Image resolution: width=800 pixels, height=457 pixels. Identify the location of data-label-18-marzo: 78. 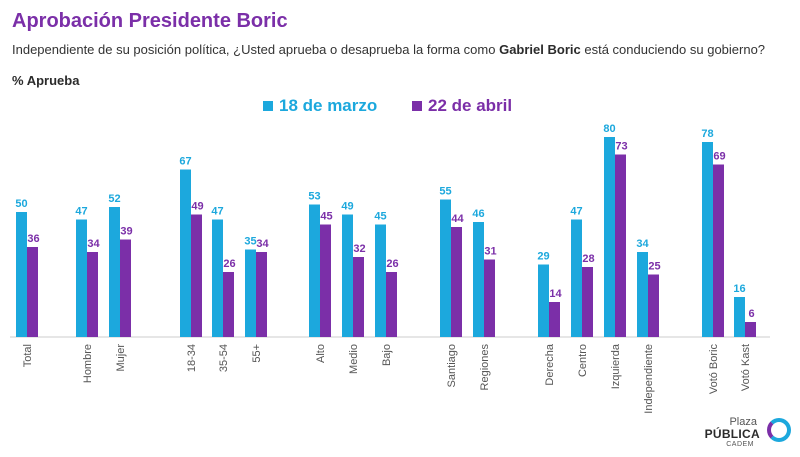
(707, 134).